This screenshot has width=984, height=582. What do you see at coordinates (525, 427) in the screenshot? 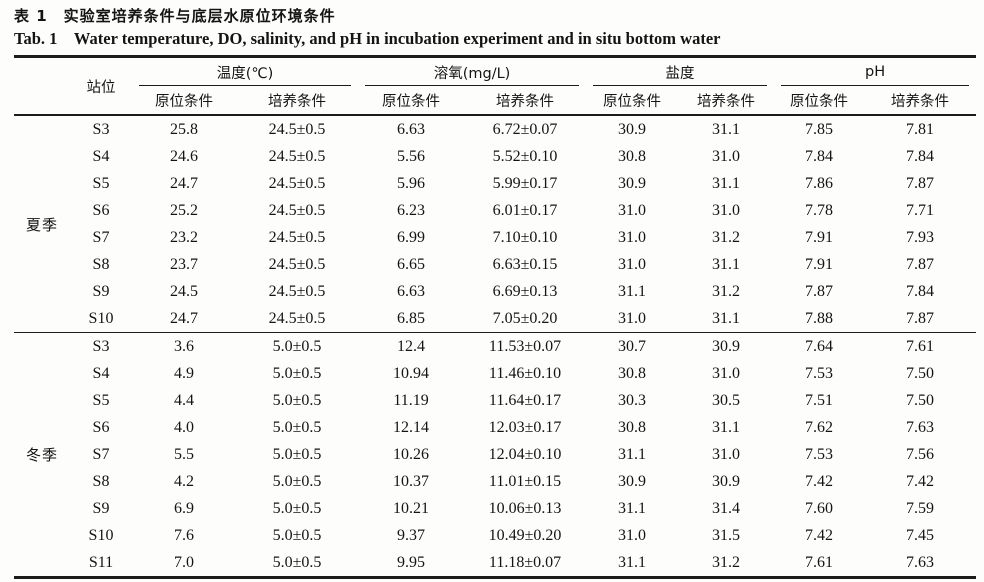
I see `value-cell: 12.03±0.17` at bounding box center [525, 427].